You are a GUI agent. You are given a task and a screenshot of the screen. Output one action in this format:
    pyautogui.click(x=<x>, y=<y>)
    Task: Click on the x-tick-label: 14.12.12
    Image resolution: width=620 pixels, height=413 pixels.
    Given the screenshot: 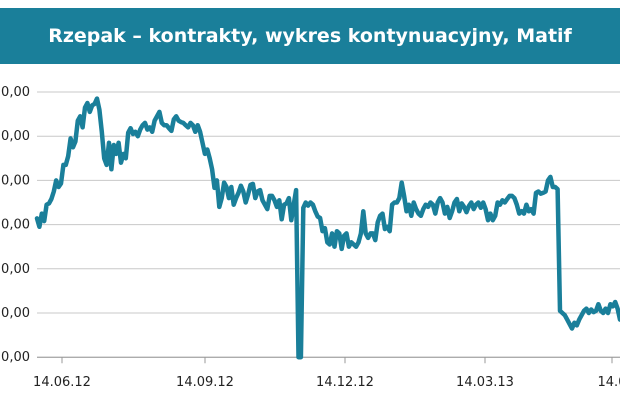 What is the action you would take?
    pyautogui.click(x=345, y=382)
    